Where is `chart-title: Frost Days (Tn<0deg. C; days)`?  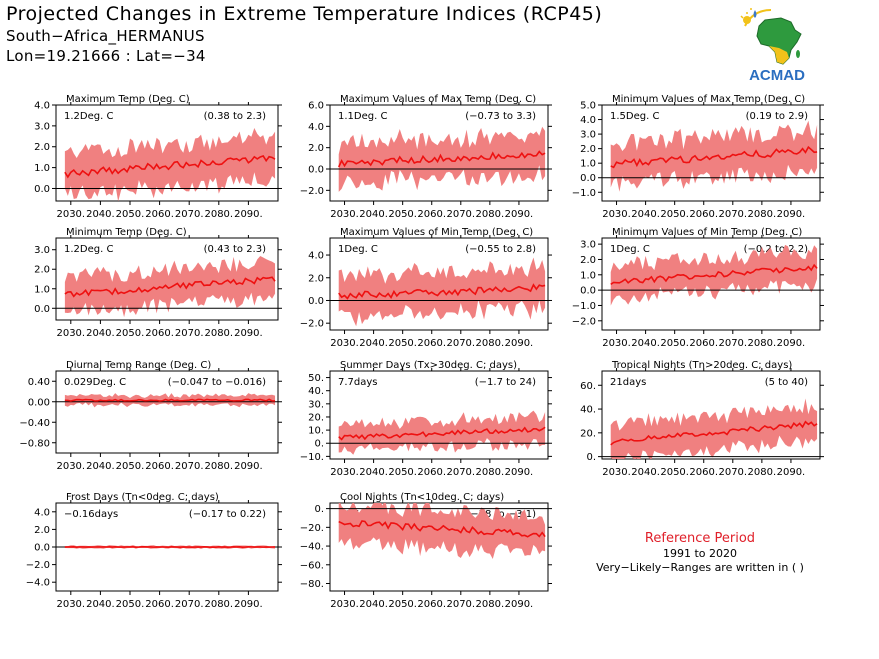
chart-title: Frost Days (Tn<0deg. C; days) is located at coordinates (142, 497).